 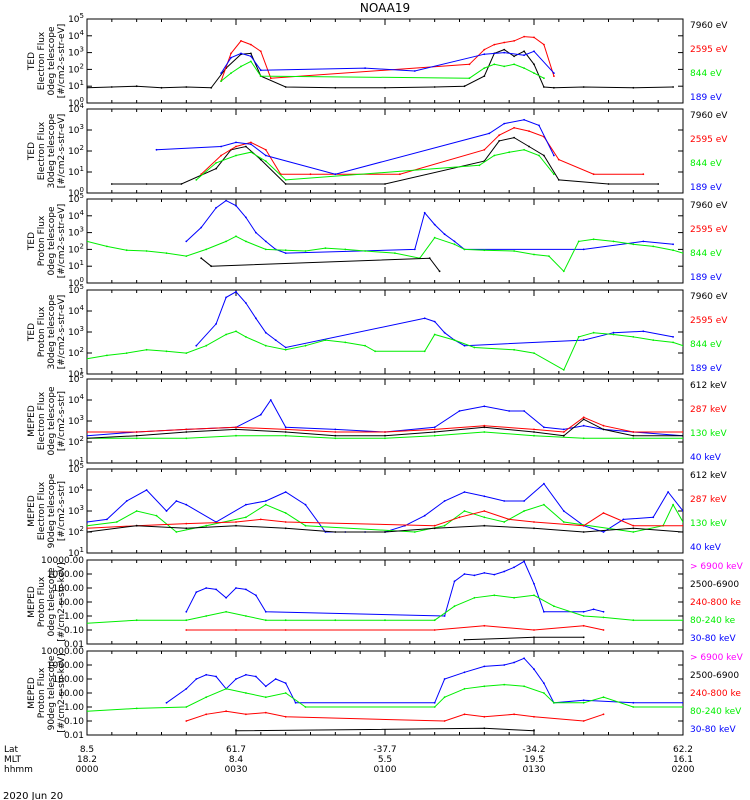 I want to click on x-tick-label-mlt: 5.5, so click(x=385, y=760).